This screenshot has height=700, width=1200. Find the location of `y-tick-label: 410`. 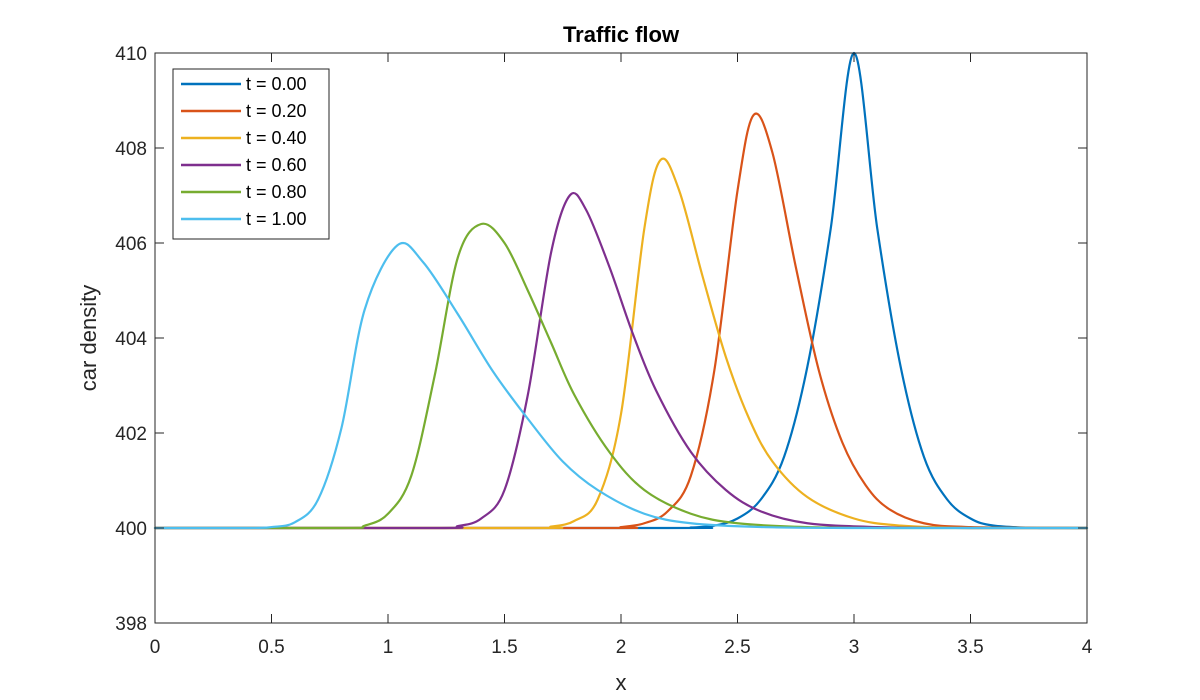

y-tick-label: 410 is located at coordinates (131, 54).